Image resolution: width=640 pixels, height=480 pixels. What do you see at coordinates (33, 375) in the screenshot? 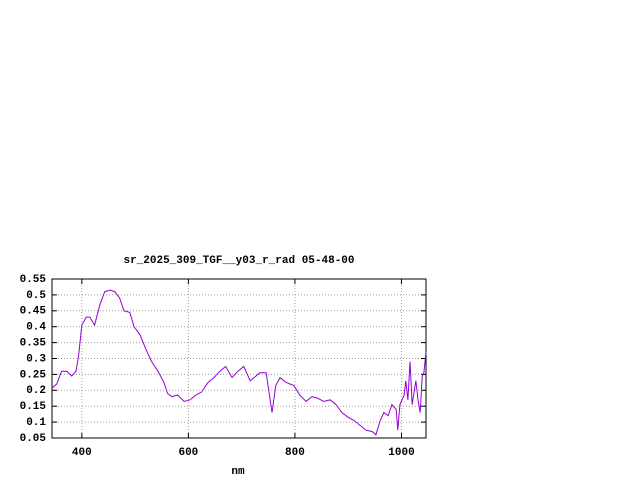
I see `y-tick-label: 0.25` at bounding box center [33, 375].